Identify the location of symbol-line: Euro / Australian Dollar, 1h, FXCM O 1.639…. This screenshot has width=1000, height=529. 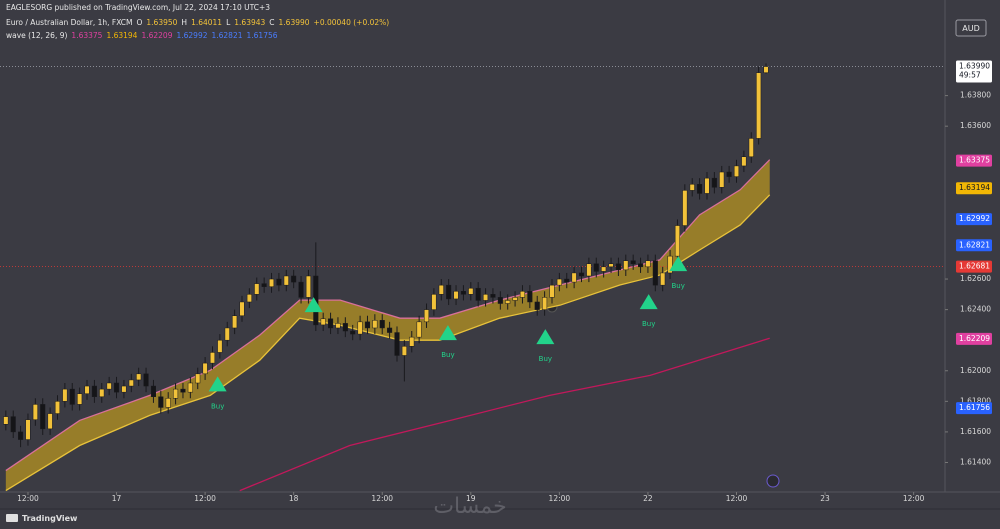
(199, 22).